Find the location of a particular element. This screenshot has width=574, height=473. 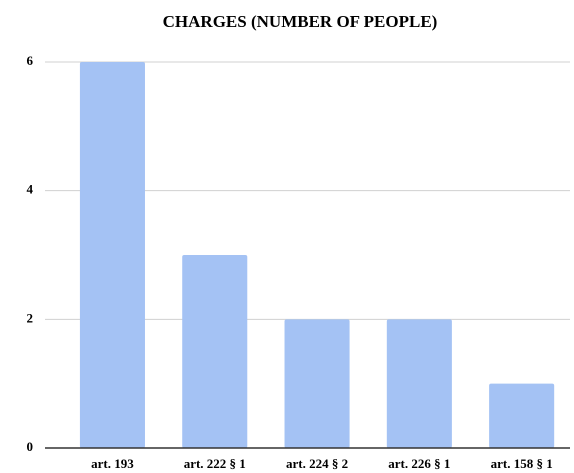

x-tick-label: art. 224 § 2 is located at coordinates (317, 463).